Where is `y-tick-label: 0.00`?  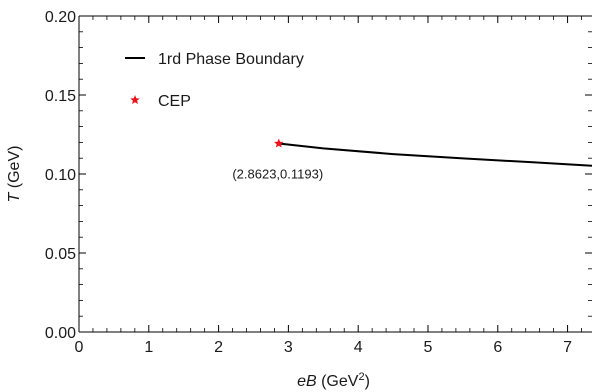 y-tick-label: 0.00 is located at coordinates (60, 333).